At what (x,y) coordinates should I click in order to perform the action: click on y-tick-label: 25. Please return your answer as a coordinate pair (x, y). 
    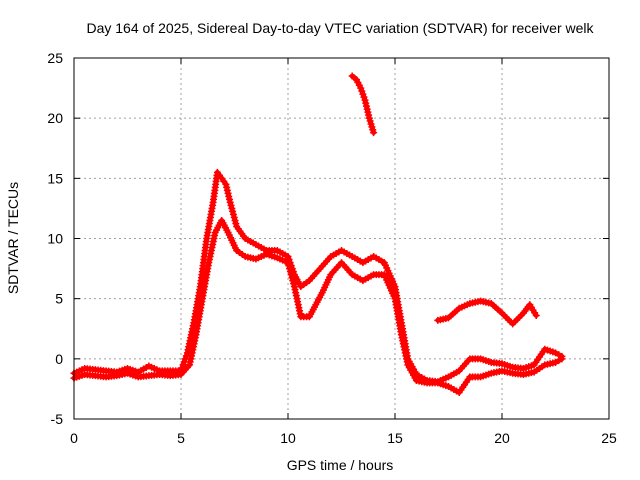
    Looking at the image, I should click on (55, 58).